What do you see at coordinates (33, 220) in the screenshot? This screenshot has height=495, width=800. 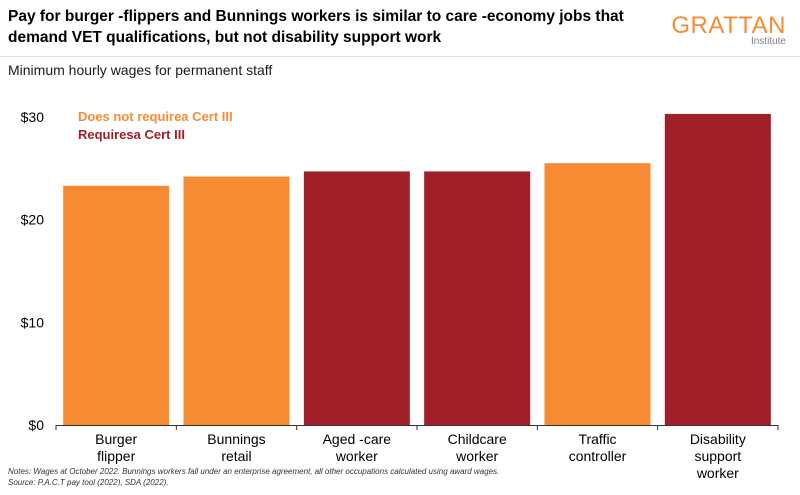 I see `y-tick-label: $20` at bounding box center [33, 220].